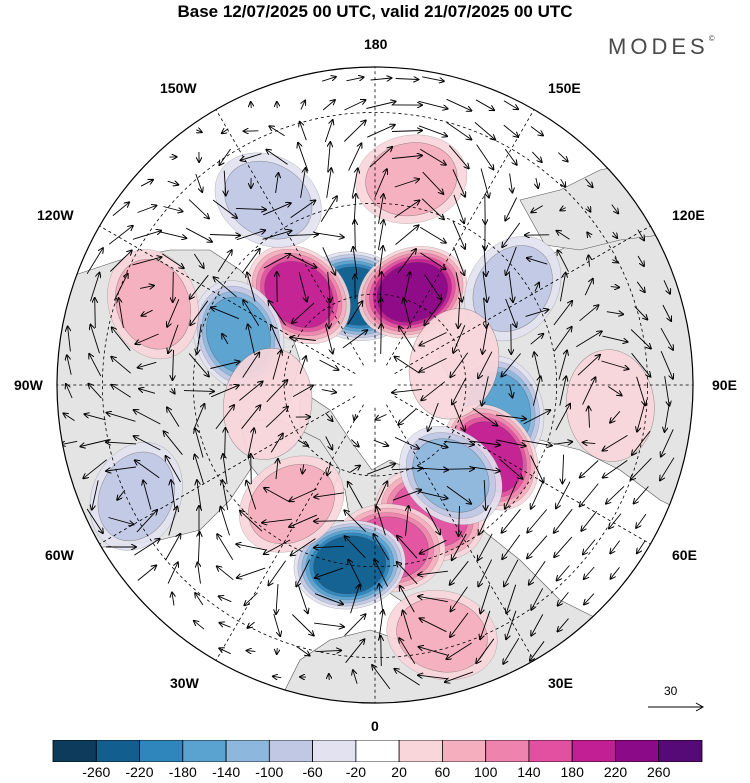  Describe the element at coordinates (312, 772) in the screenshot. I see `colorbar-tick-label: -60` at that location.